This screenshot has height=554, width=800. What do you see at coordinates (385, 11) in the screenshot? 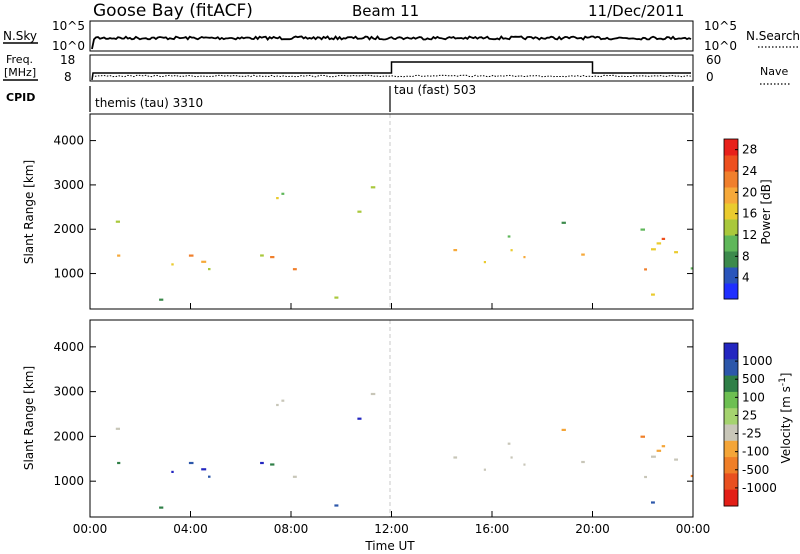
I see `beam-label: Beam 11` at bounding box center [385, 11].